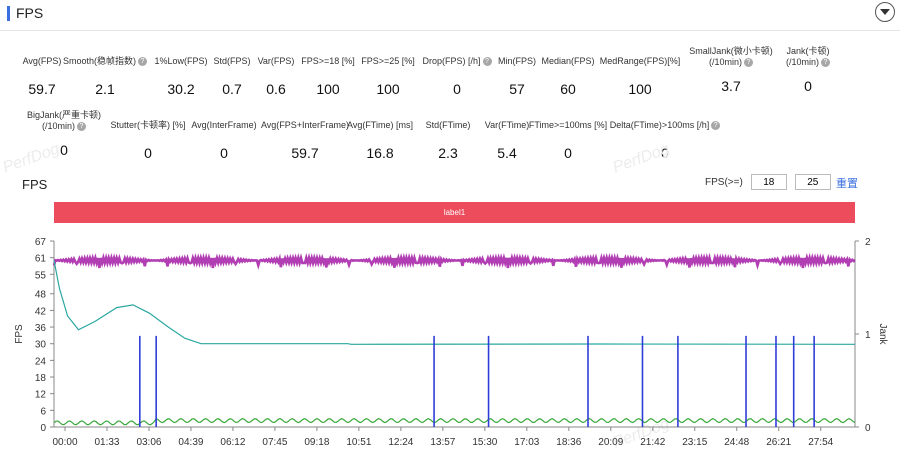 The height and width of the screenshot is (453, 900). I want to click on metric-label-text: BigJank(严重卡顿), so click(63, 115).